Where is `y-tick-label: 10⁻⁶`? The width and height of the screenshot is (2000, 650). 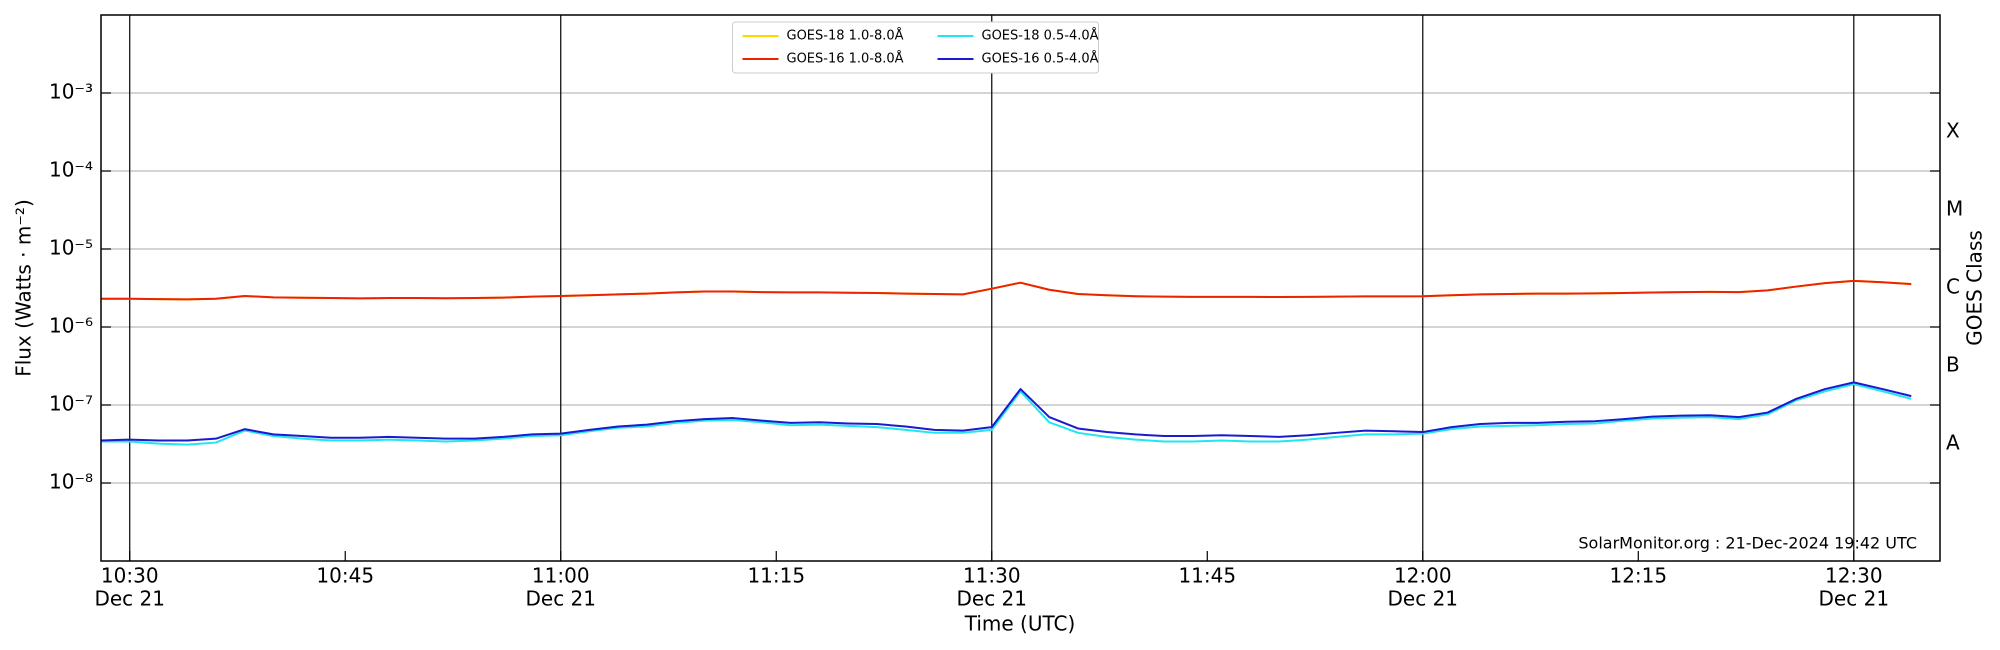
y-tick-label: 10⁻⁶ is located at coordinates (71, 326).